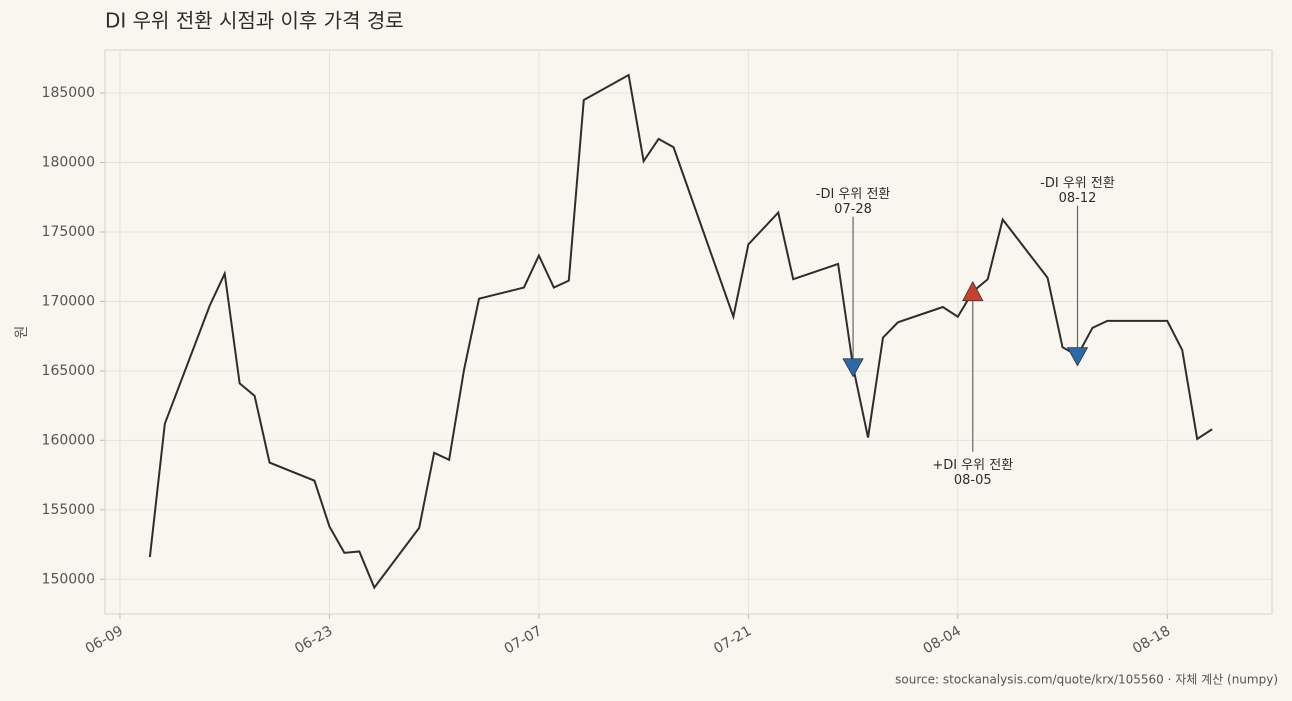 This screenshot has height=701, width=1292. I want to click on y-axis-label: 원, so click(22, 332).